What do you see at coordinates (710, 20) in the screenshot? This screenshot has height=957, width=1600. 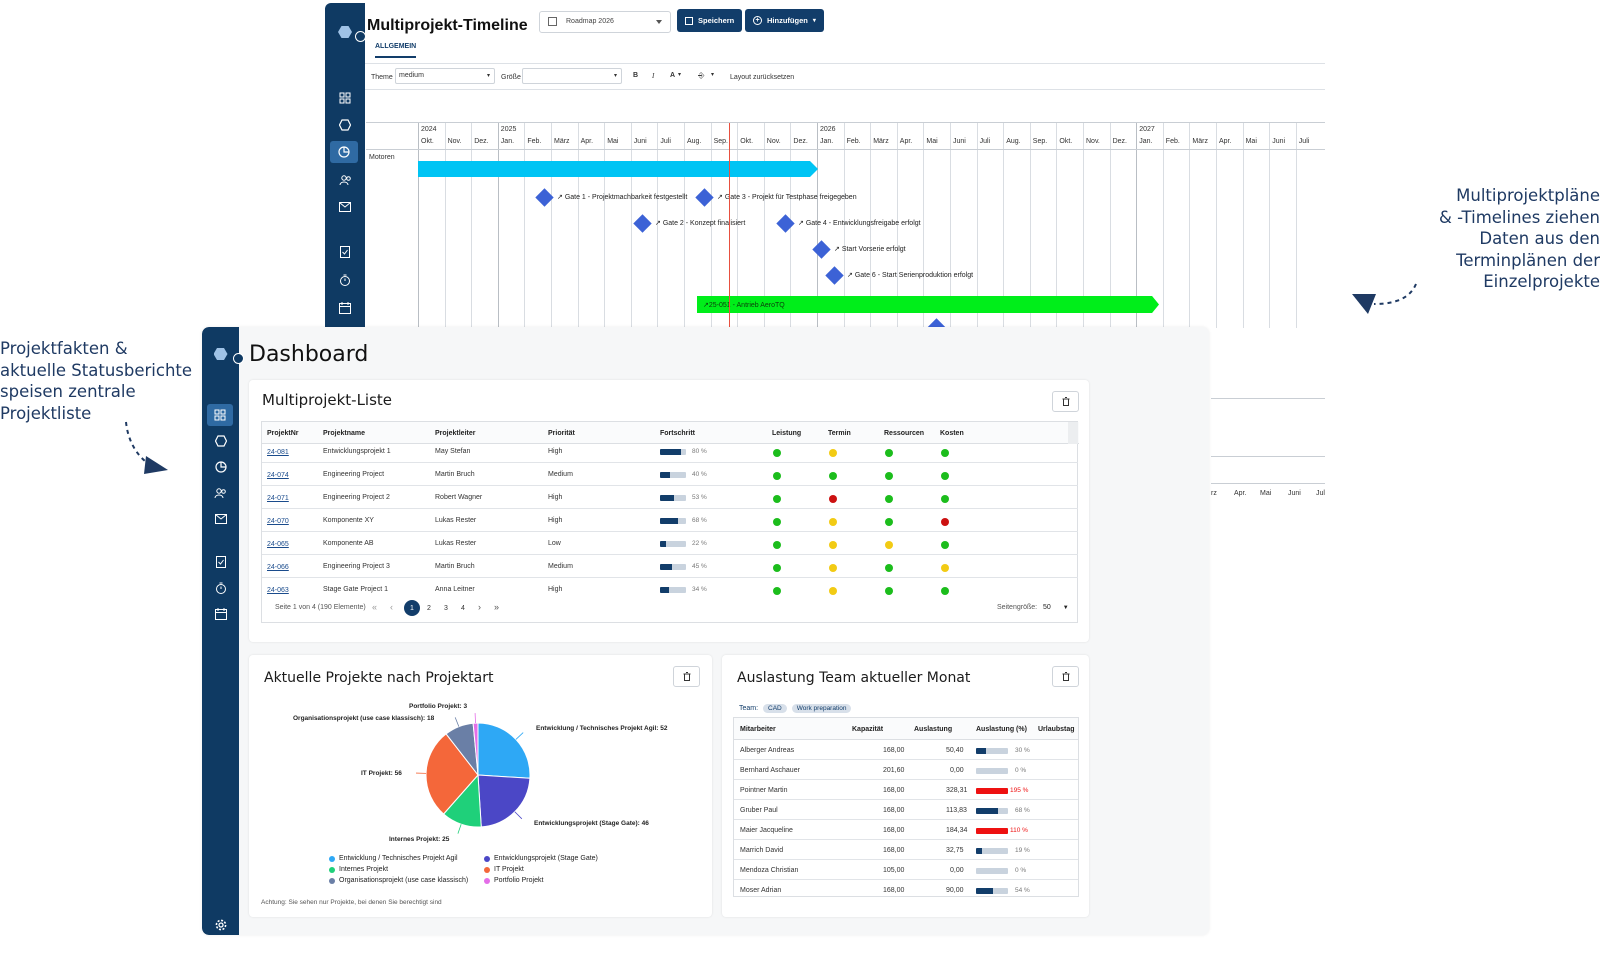 I see `save-button: Speichern` at bounding box center [710, 20].